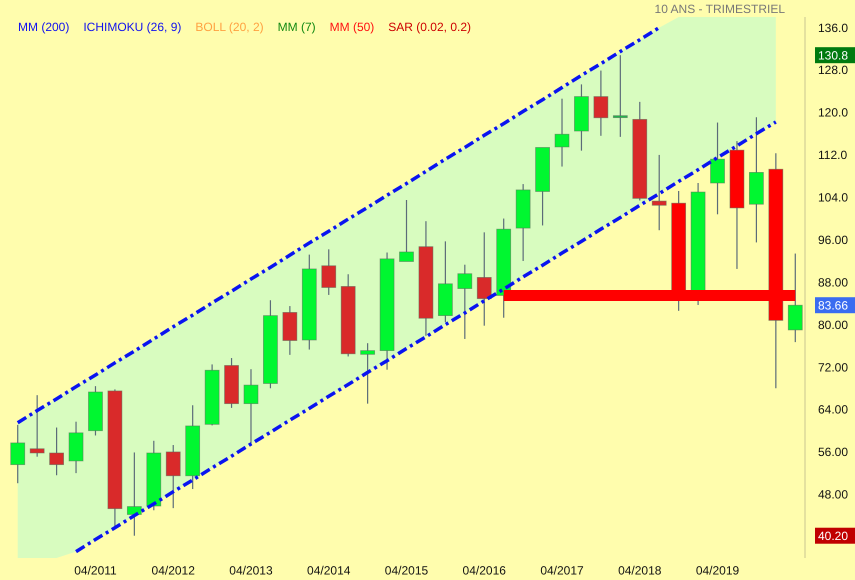 The height and width of the screenshot is (580, 855). Describe the element at coordinates (833, 197) in the screenshot. I see `y-tick-label: 104.0` at that location.